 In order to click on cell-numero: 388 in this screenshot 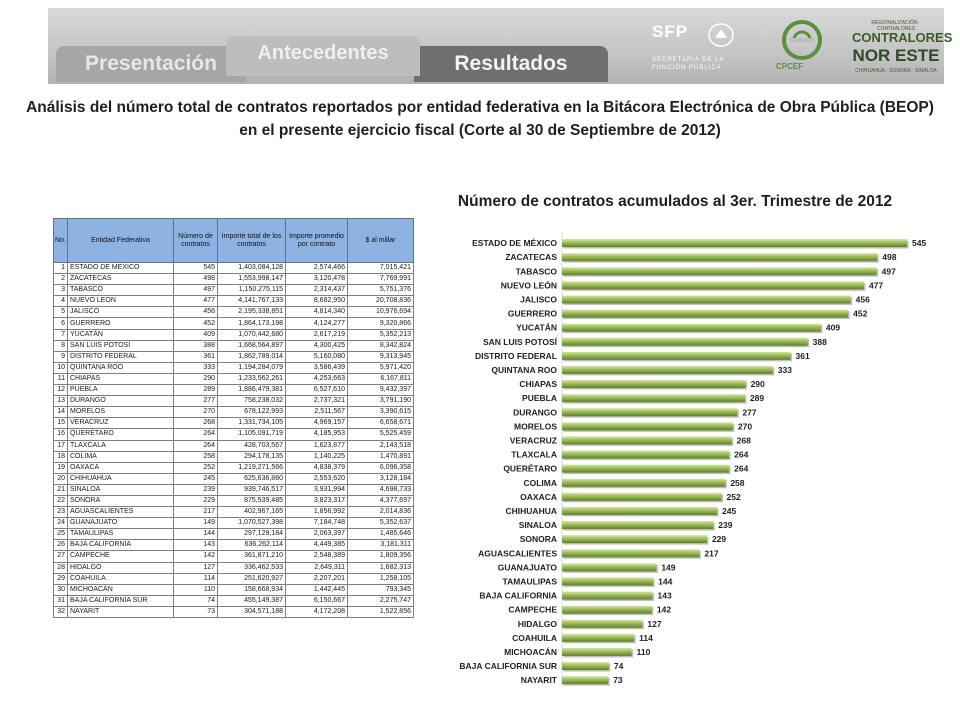, I will do `click(195, 345)`.